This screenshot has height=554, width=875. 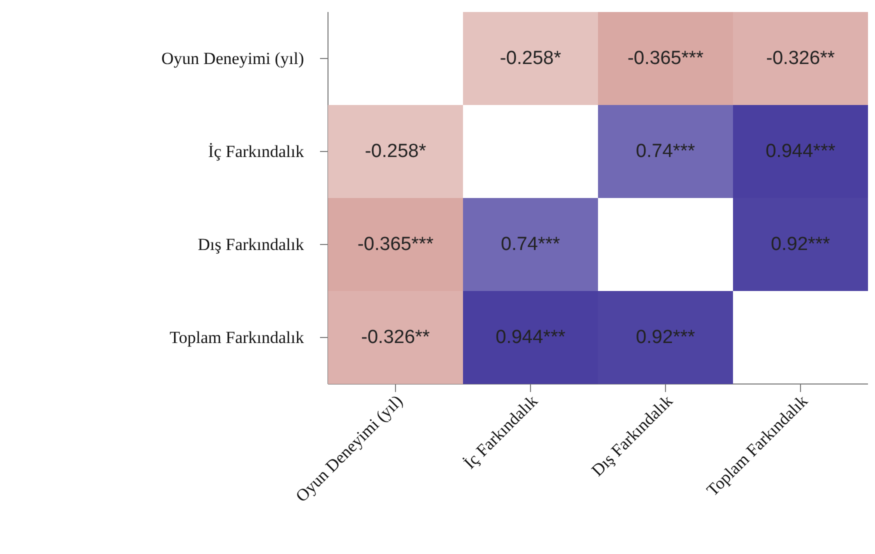 What do you see at coordinates (251, 244) in the screenshot?
I see `y-tick-label: Dış Farkındalık` at bounding box center [251, 244].